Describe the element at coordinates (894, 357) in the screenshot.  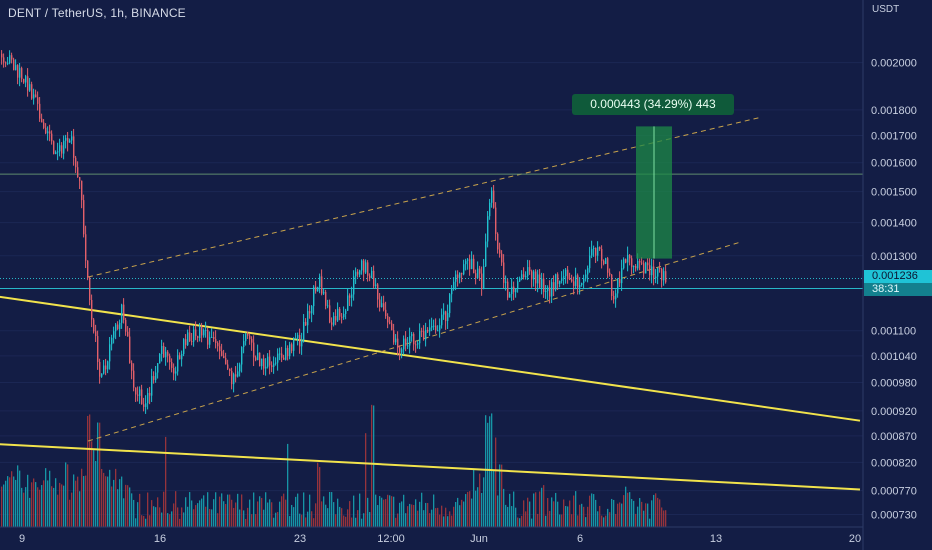
I see `y-tick-label: 0.001040` at that location.